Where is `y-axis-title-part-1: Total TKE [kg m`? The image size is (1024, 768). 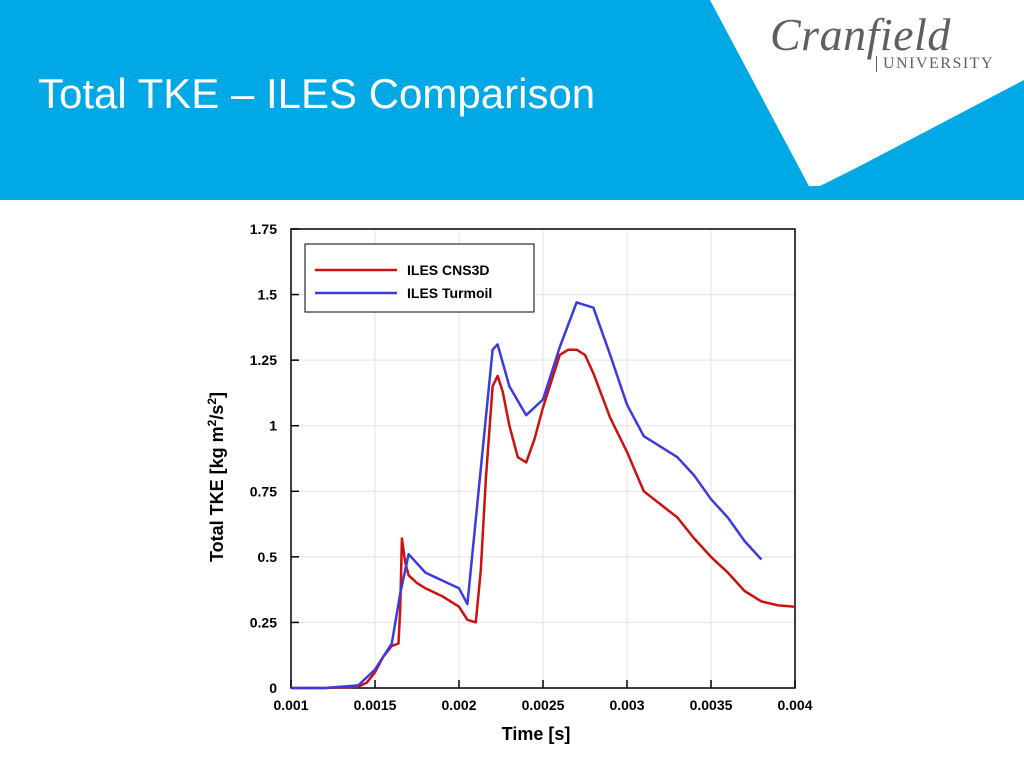
y-axis-title-part-1: Total TKE [kg m is located at coordinates (217, 494).